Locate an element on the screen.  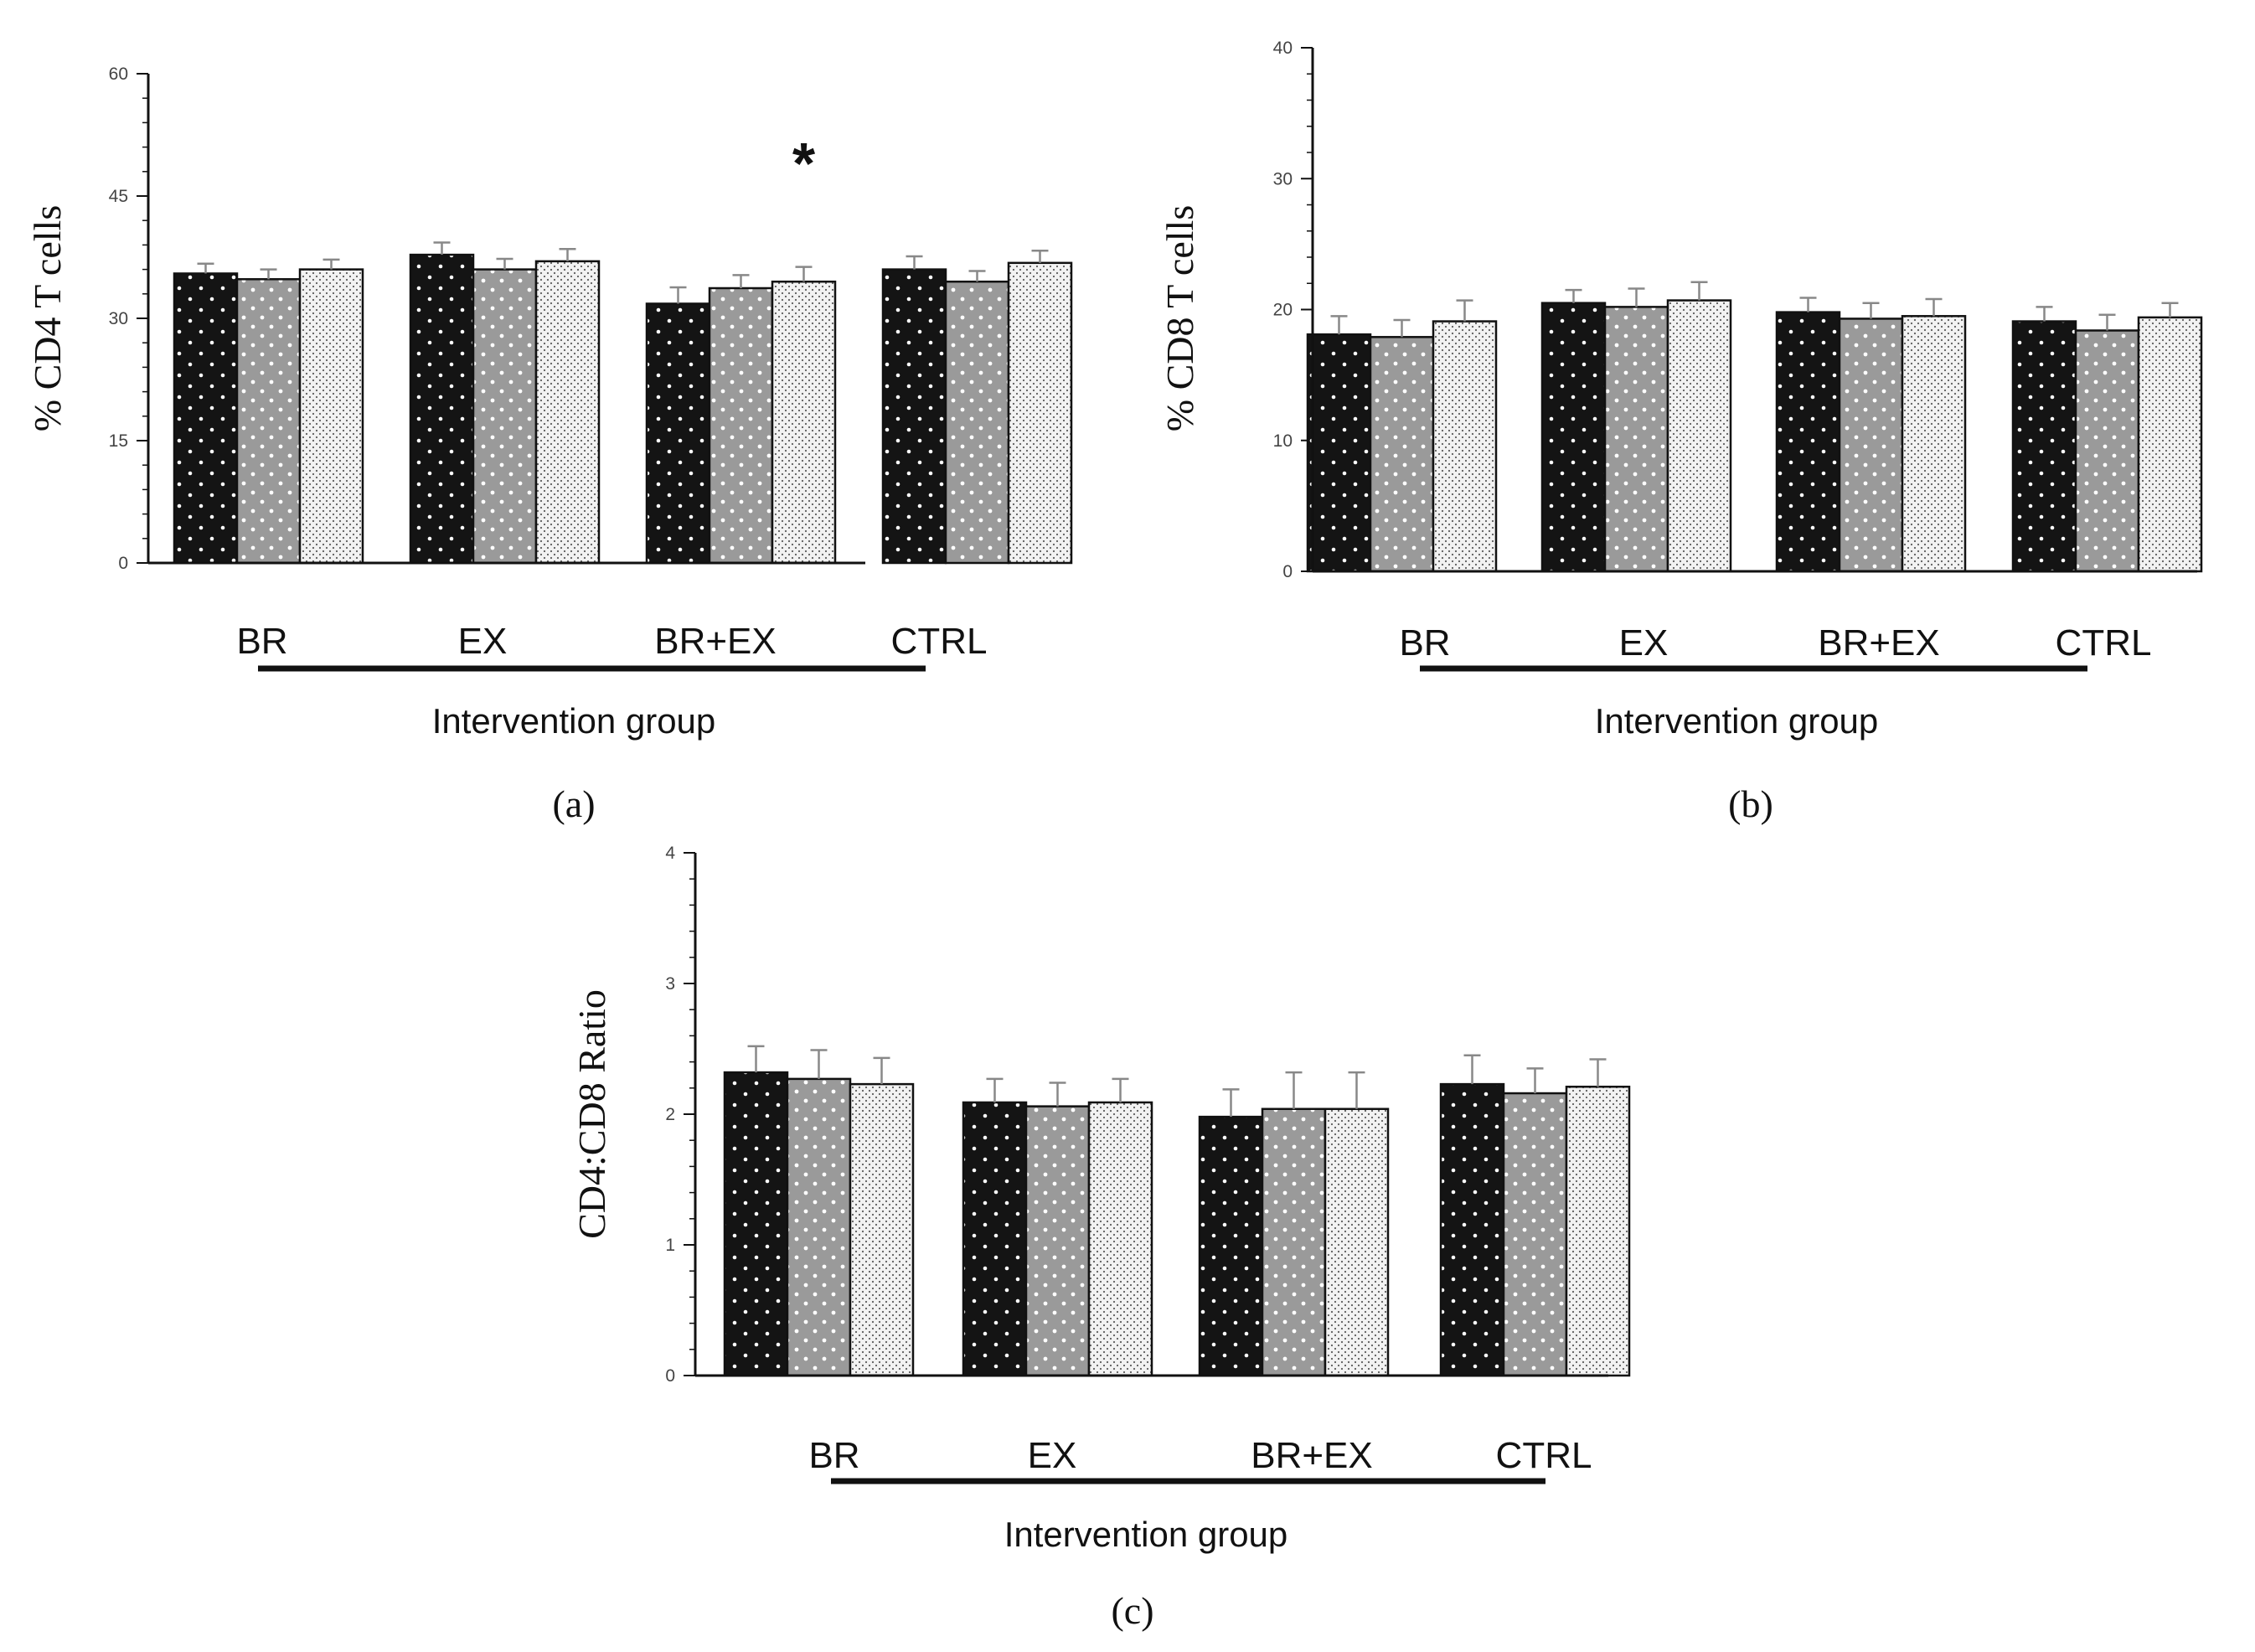
y-tick-label: 10 is located at coordinates (1283, 441).